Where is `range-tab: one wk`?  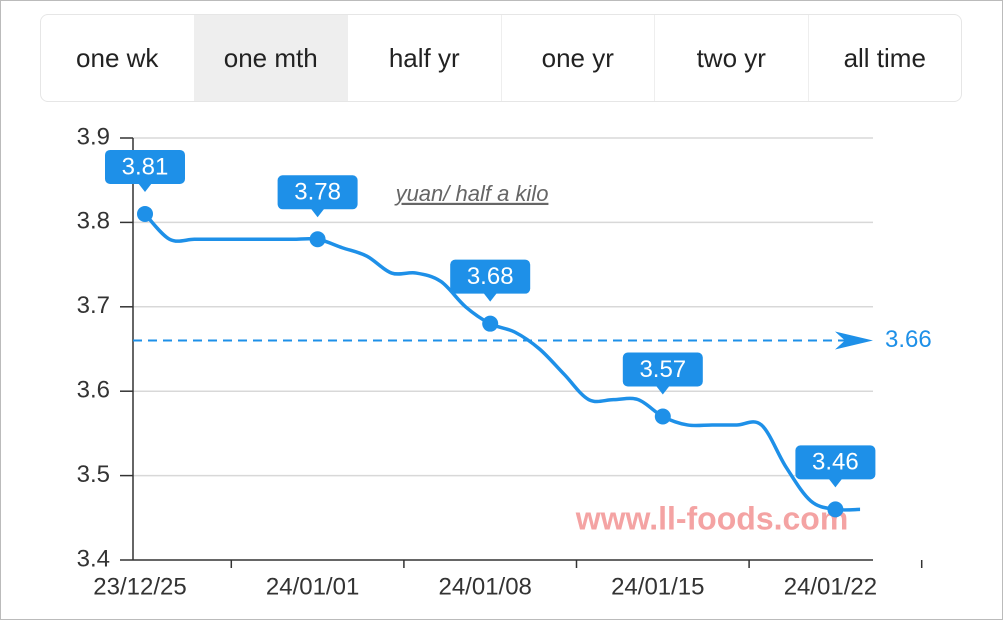
range-tab: one wk is located at coordinates (118, 58).